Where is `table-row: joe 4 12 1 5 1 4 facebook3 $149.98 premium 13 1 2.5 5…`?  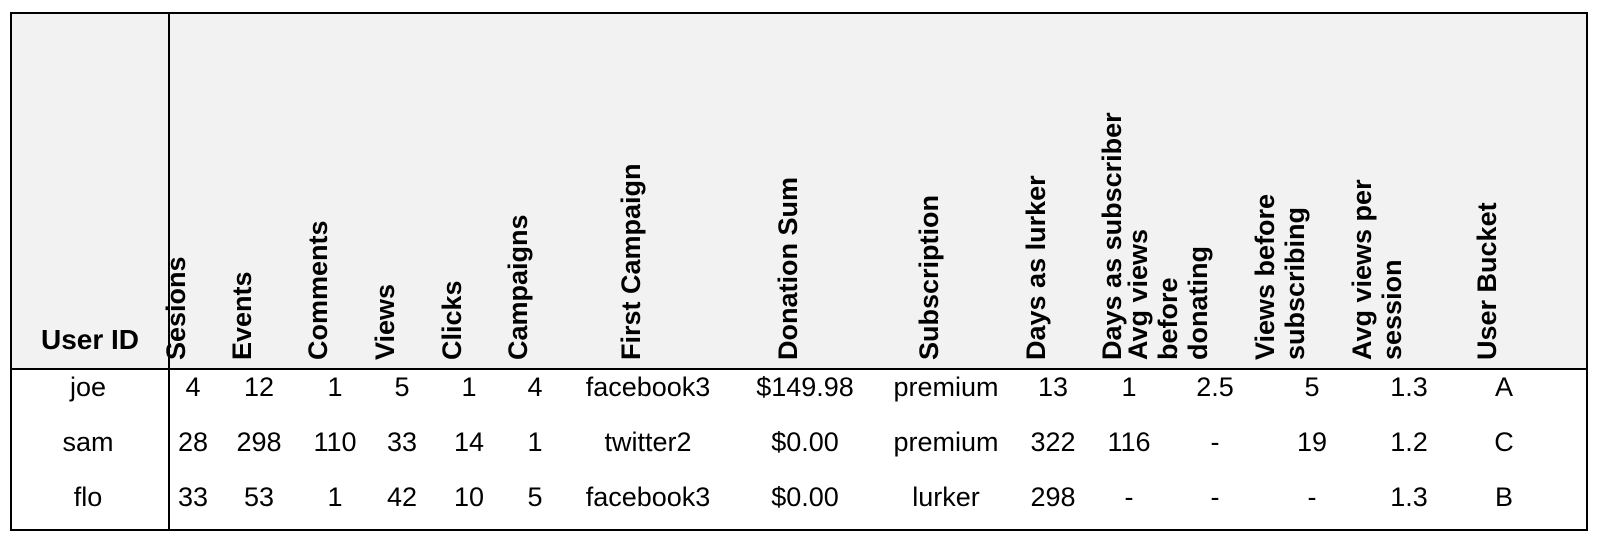 table-row: joe 4 12 1 5 1 4 facebook3 $149.98 premium 13 1 2.5 5… is located at coordinates (799, 387).